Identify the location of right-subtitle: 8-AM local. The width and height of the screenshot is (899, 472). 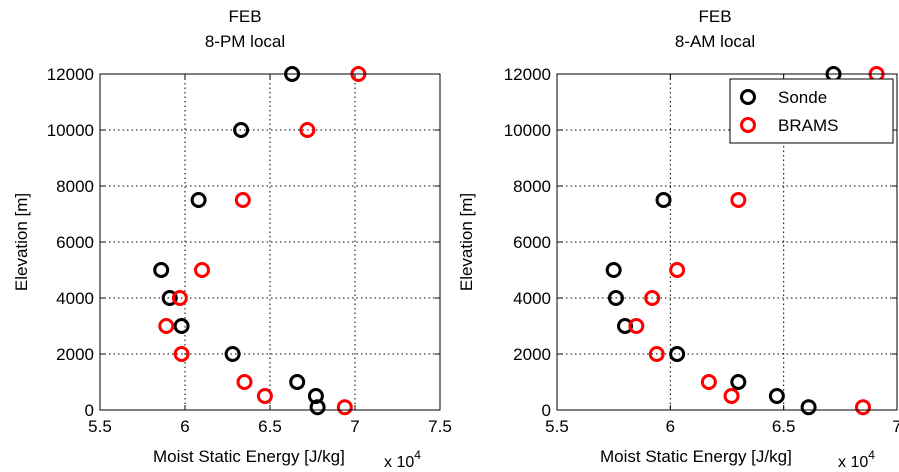
(715, 41).